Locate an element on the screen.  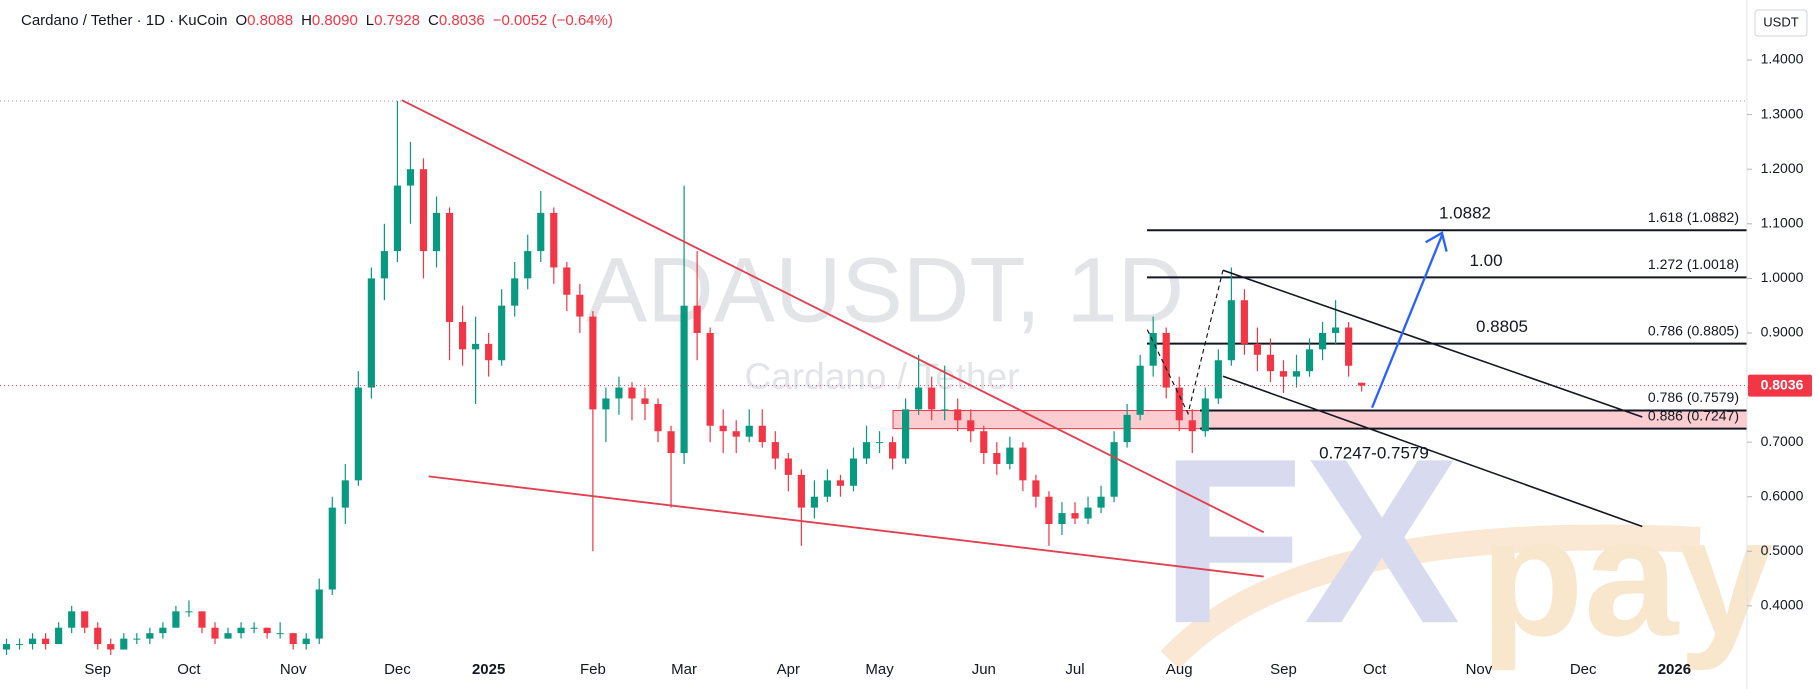
logo: FX pay is located at coordinates (1466, 540).